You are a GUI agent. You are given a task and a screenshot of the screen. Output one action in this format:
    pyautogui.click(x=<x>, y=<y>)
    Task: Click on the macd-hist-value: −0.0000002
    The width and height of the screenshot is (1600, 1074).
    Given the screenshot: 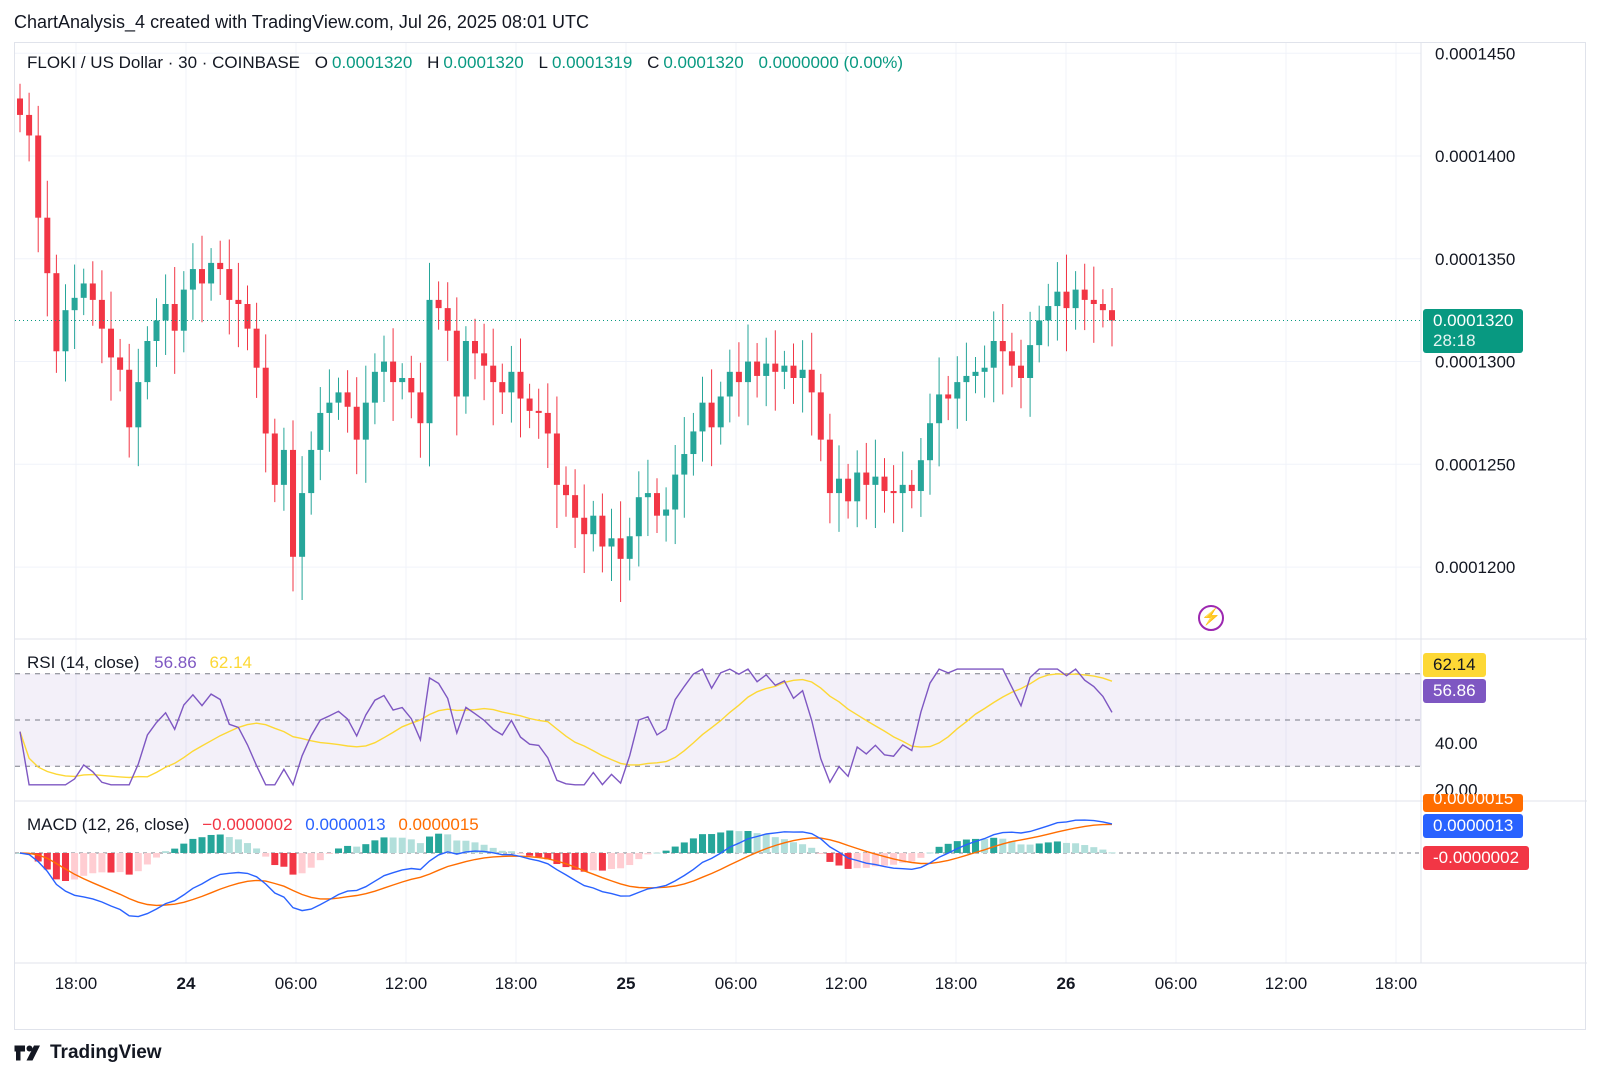 What is the action you would take?
    pyautogui.click(x=247, y=824)
    